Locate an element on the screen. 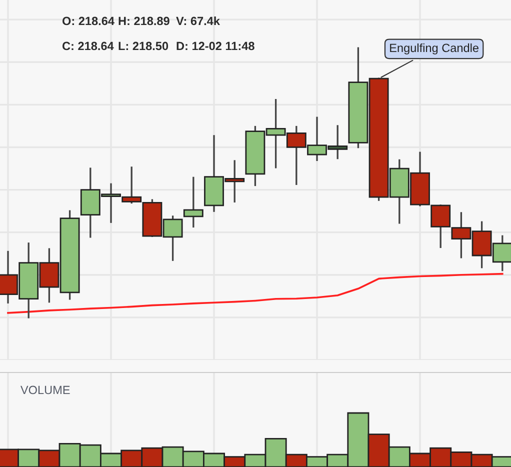 This screenshot has height=467, width=511. text: O: 218.64 is located at coordinates (88, 21).